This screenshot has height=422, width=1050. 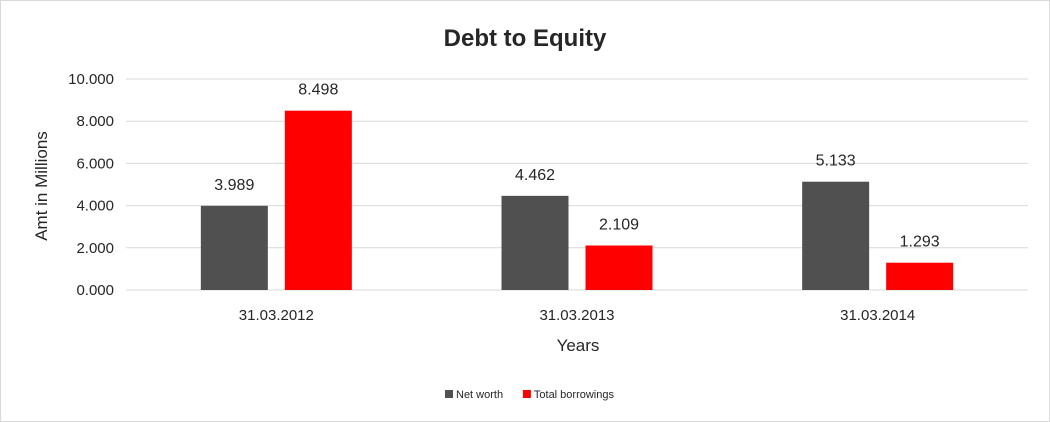 What do you see at coordinates (574, 395) in the screenshot?
I see `legend-label: Total borrowings` at bounding box center [574, 395].